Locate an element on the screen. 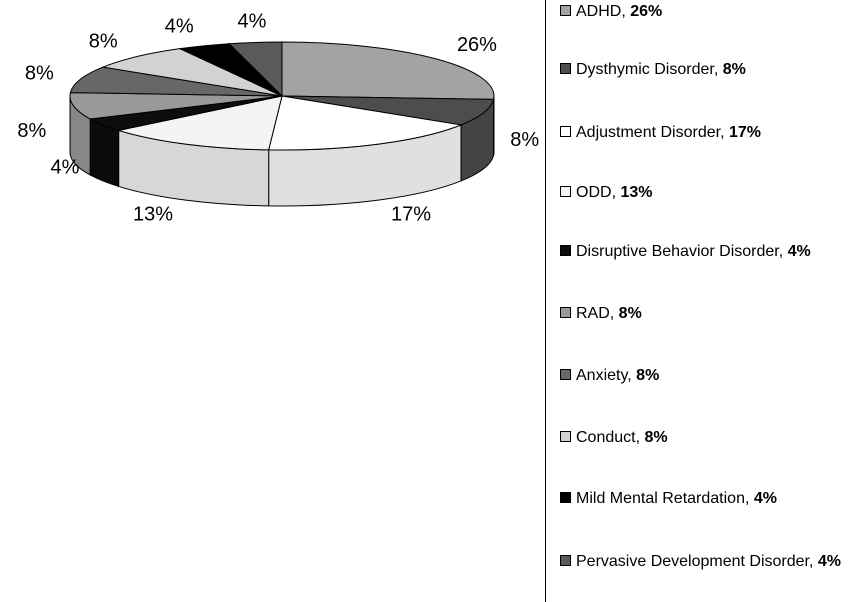 This screenshot has width=864, height=602. legend-item-disruptive-behavior-disorder: Disruptive Behavior Disorder, 4% is located at coordinates (712, 251).